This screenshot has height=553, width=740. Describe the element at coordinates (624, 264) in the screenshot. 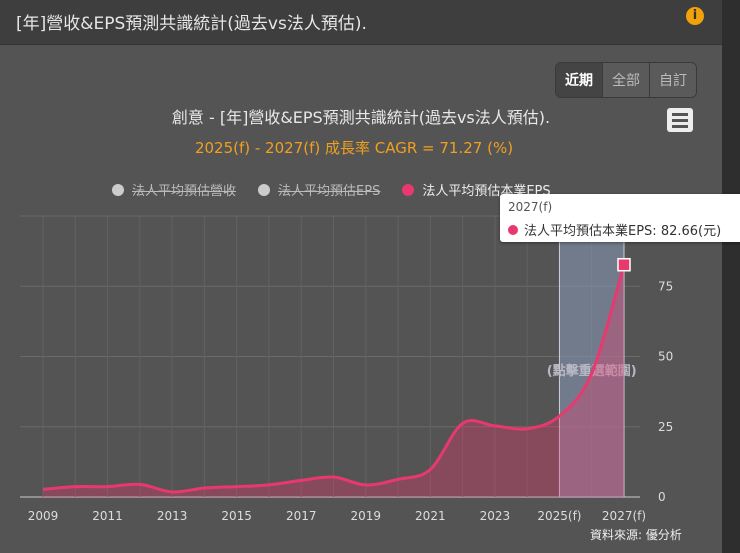

I see `data-point-highlighted` at that location.